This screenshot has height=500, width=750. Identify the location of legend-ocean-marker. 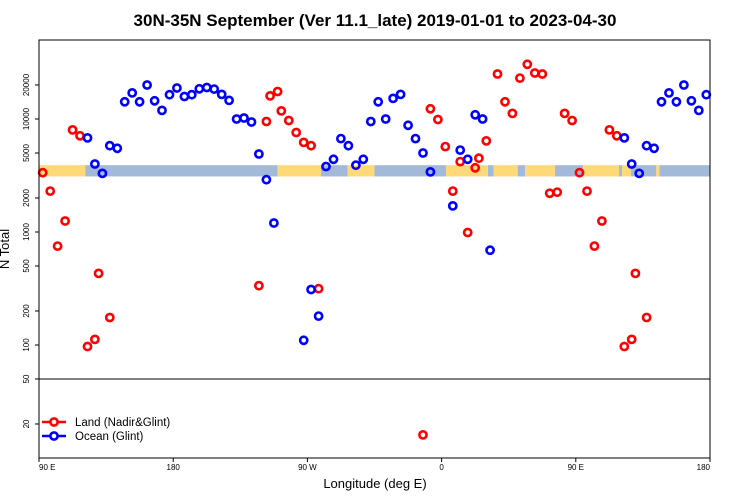
(54, 436).